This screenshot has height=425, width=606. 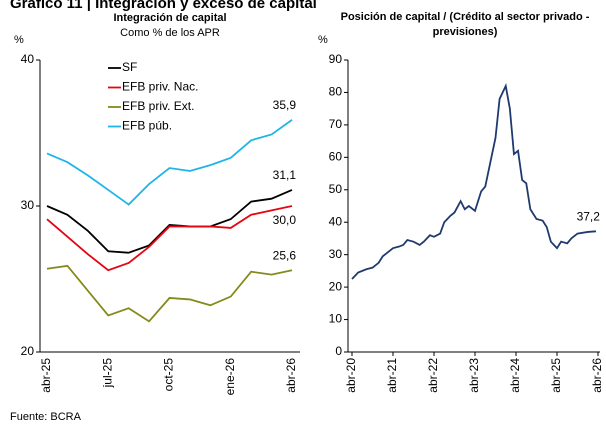 I want to click on legend-label: EFB priv. Ext., so click(x=158, y=106).